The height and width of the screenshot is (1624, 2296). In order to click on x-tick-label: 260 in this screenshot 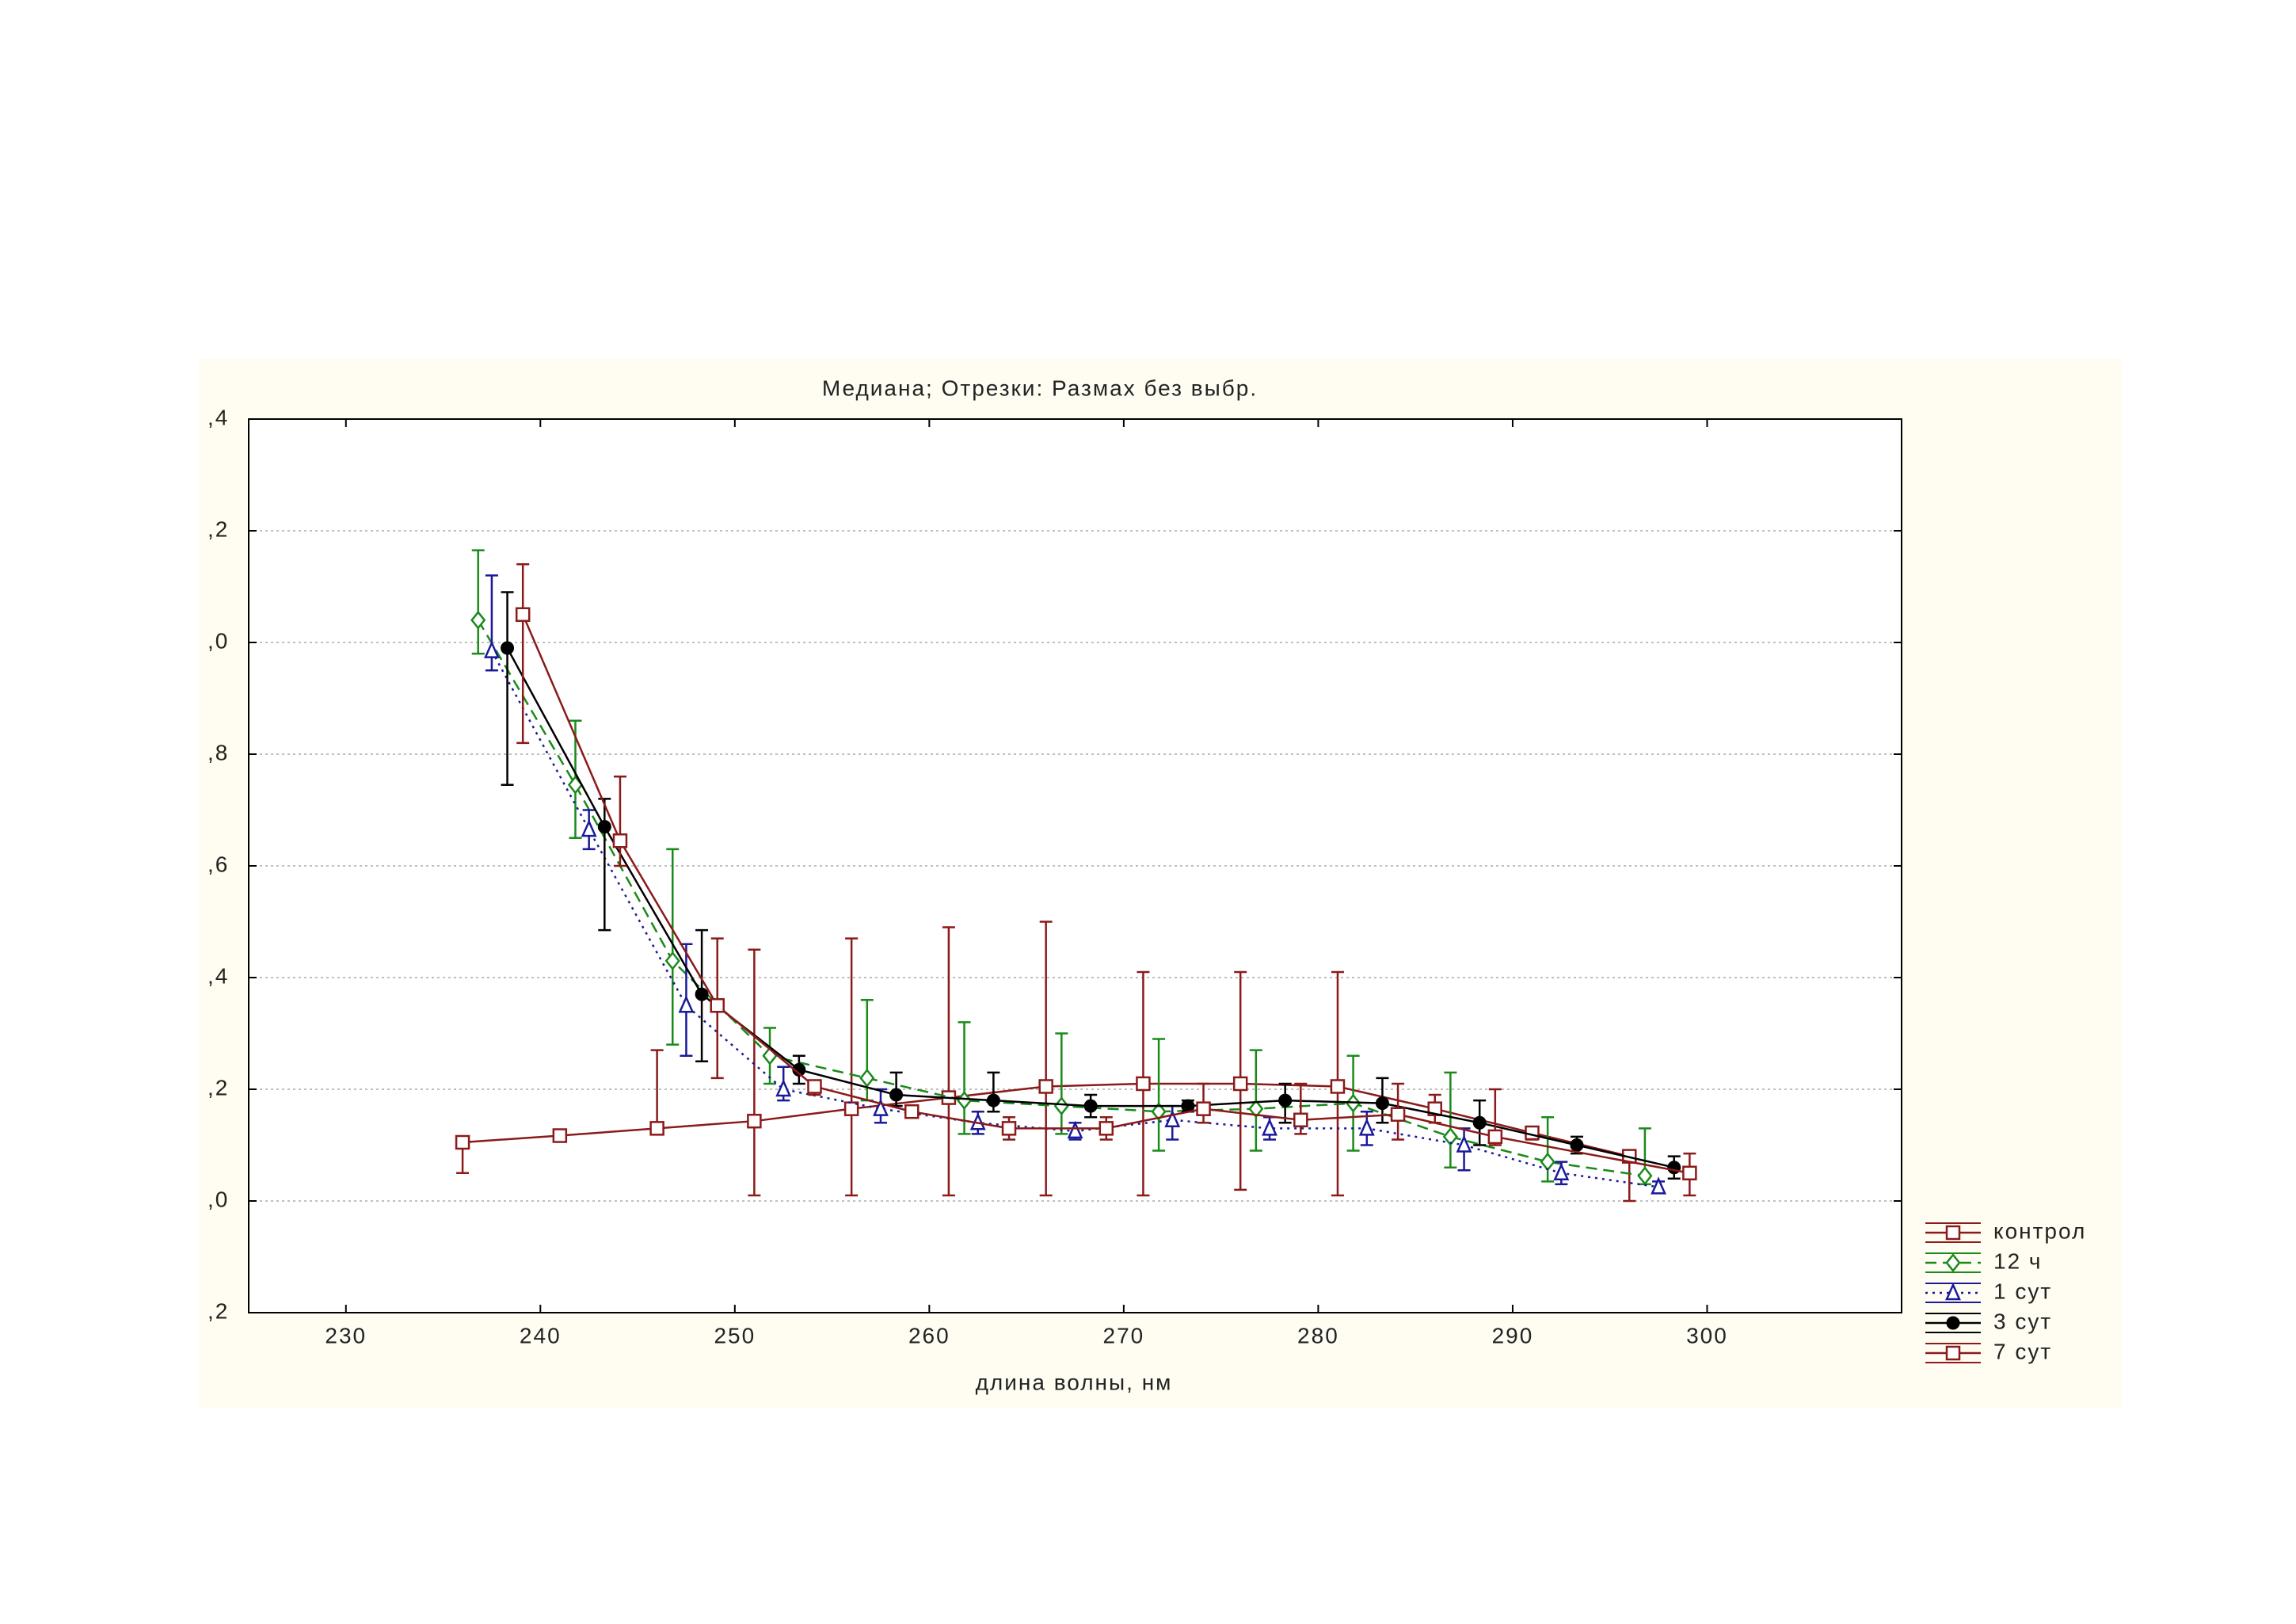, I will do `click(929, 1335)`.